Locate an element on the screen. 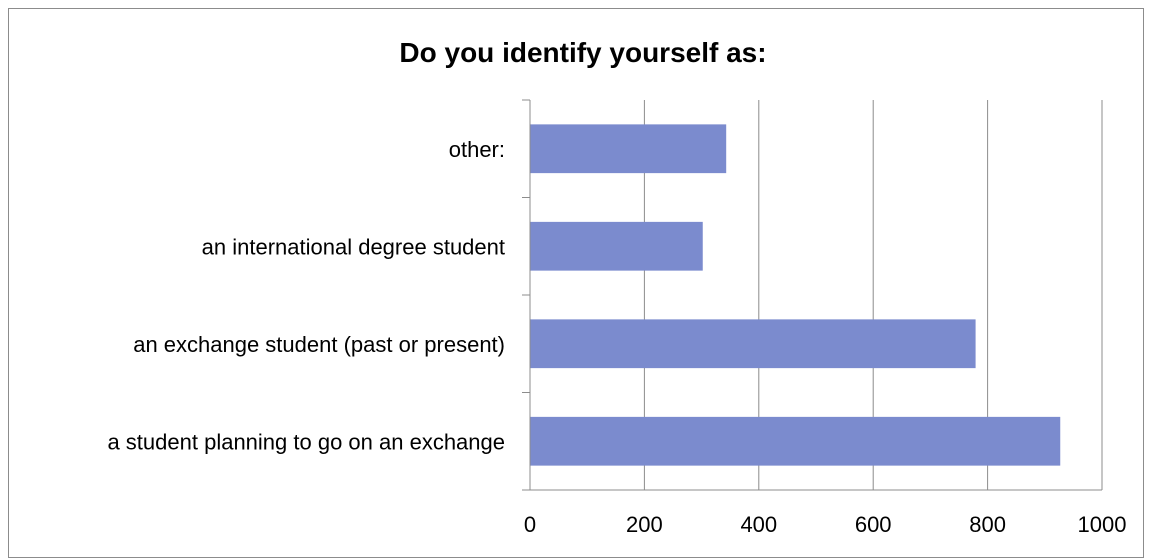  x-tick-label: 1000 is located at coordinates (1102, 524).